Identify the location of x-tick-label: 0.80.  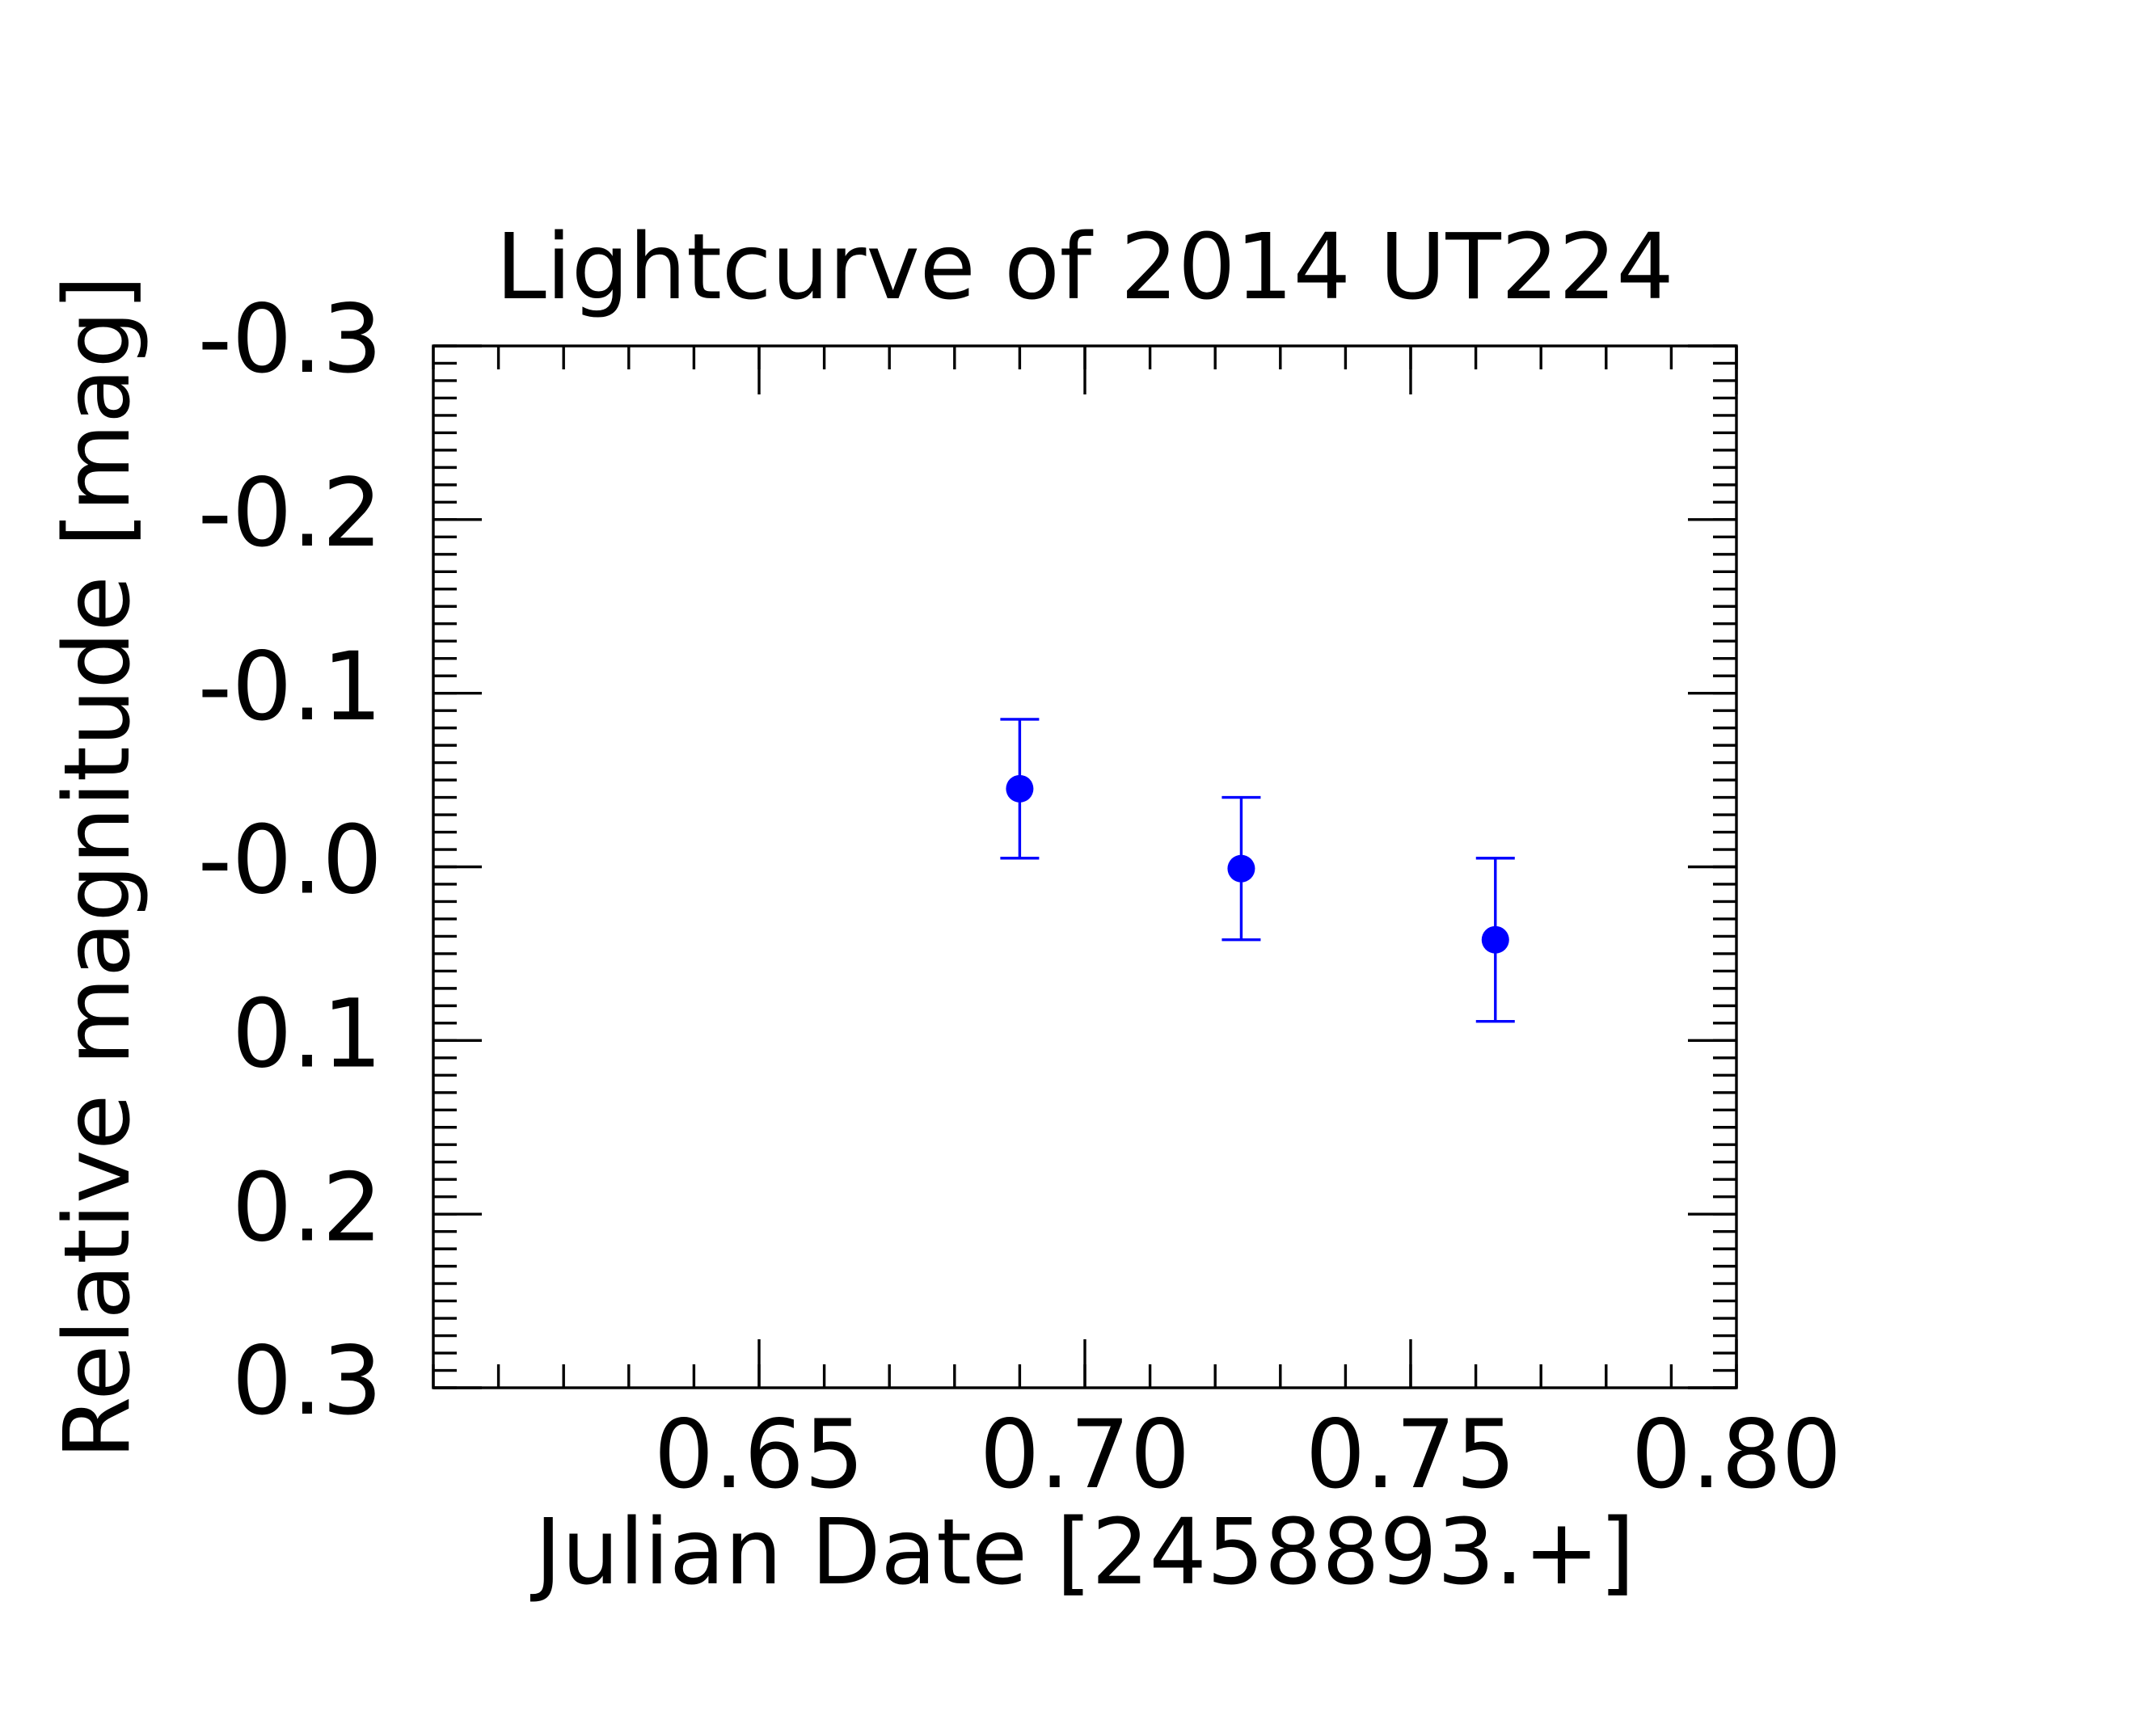
(1737, 1454).